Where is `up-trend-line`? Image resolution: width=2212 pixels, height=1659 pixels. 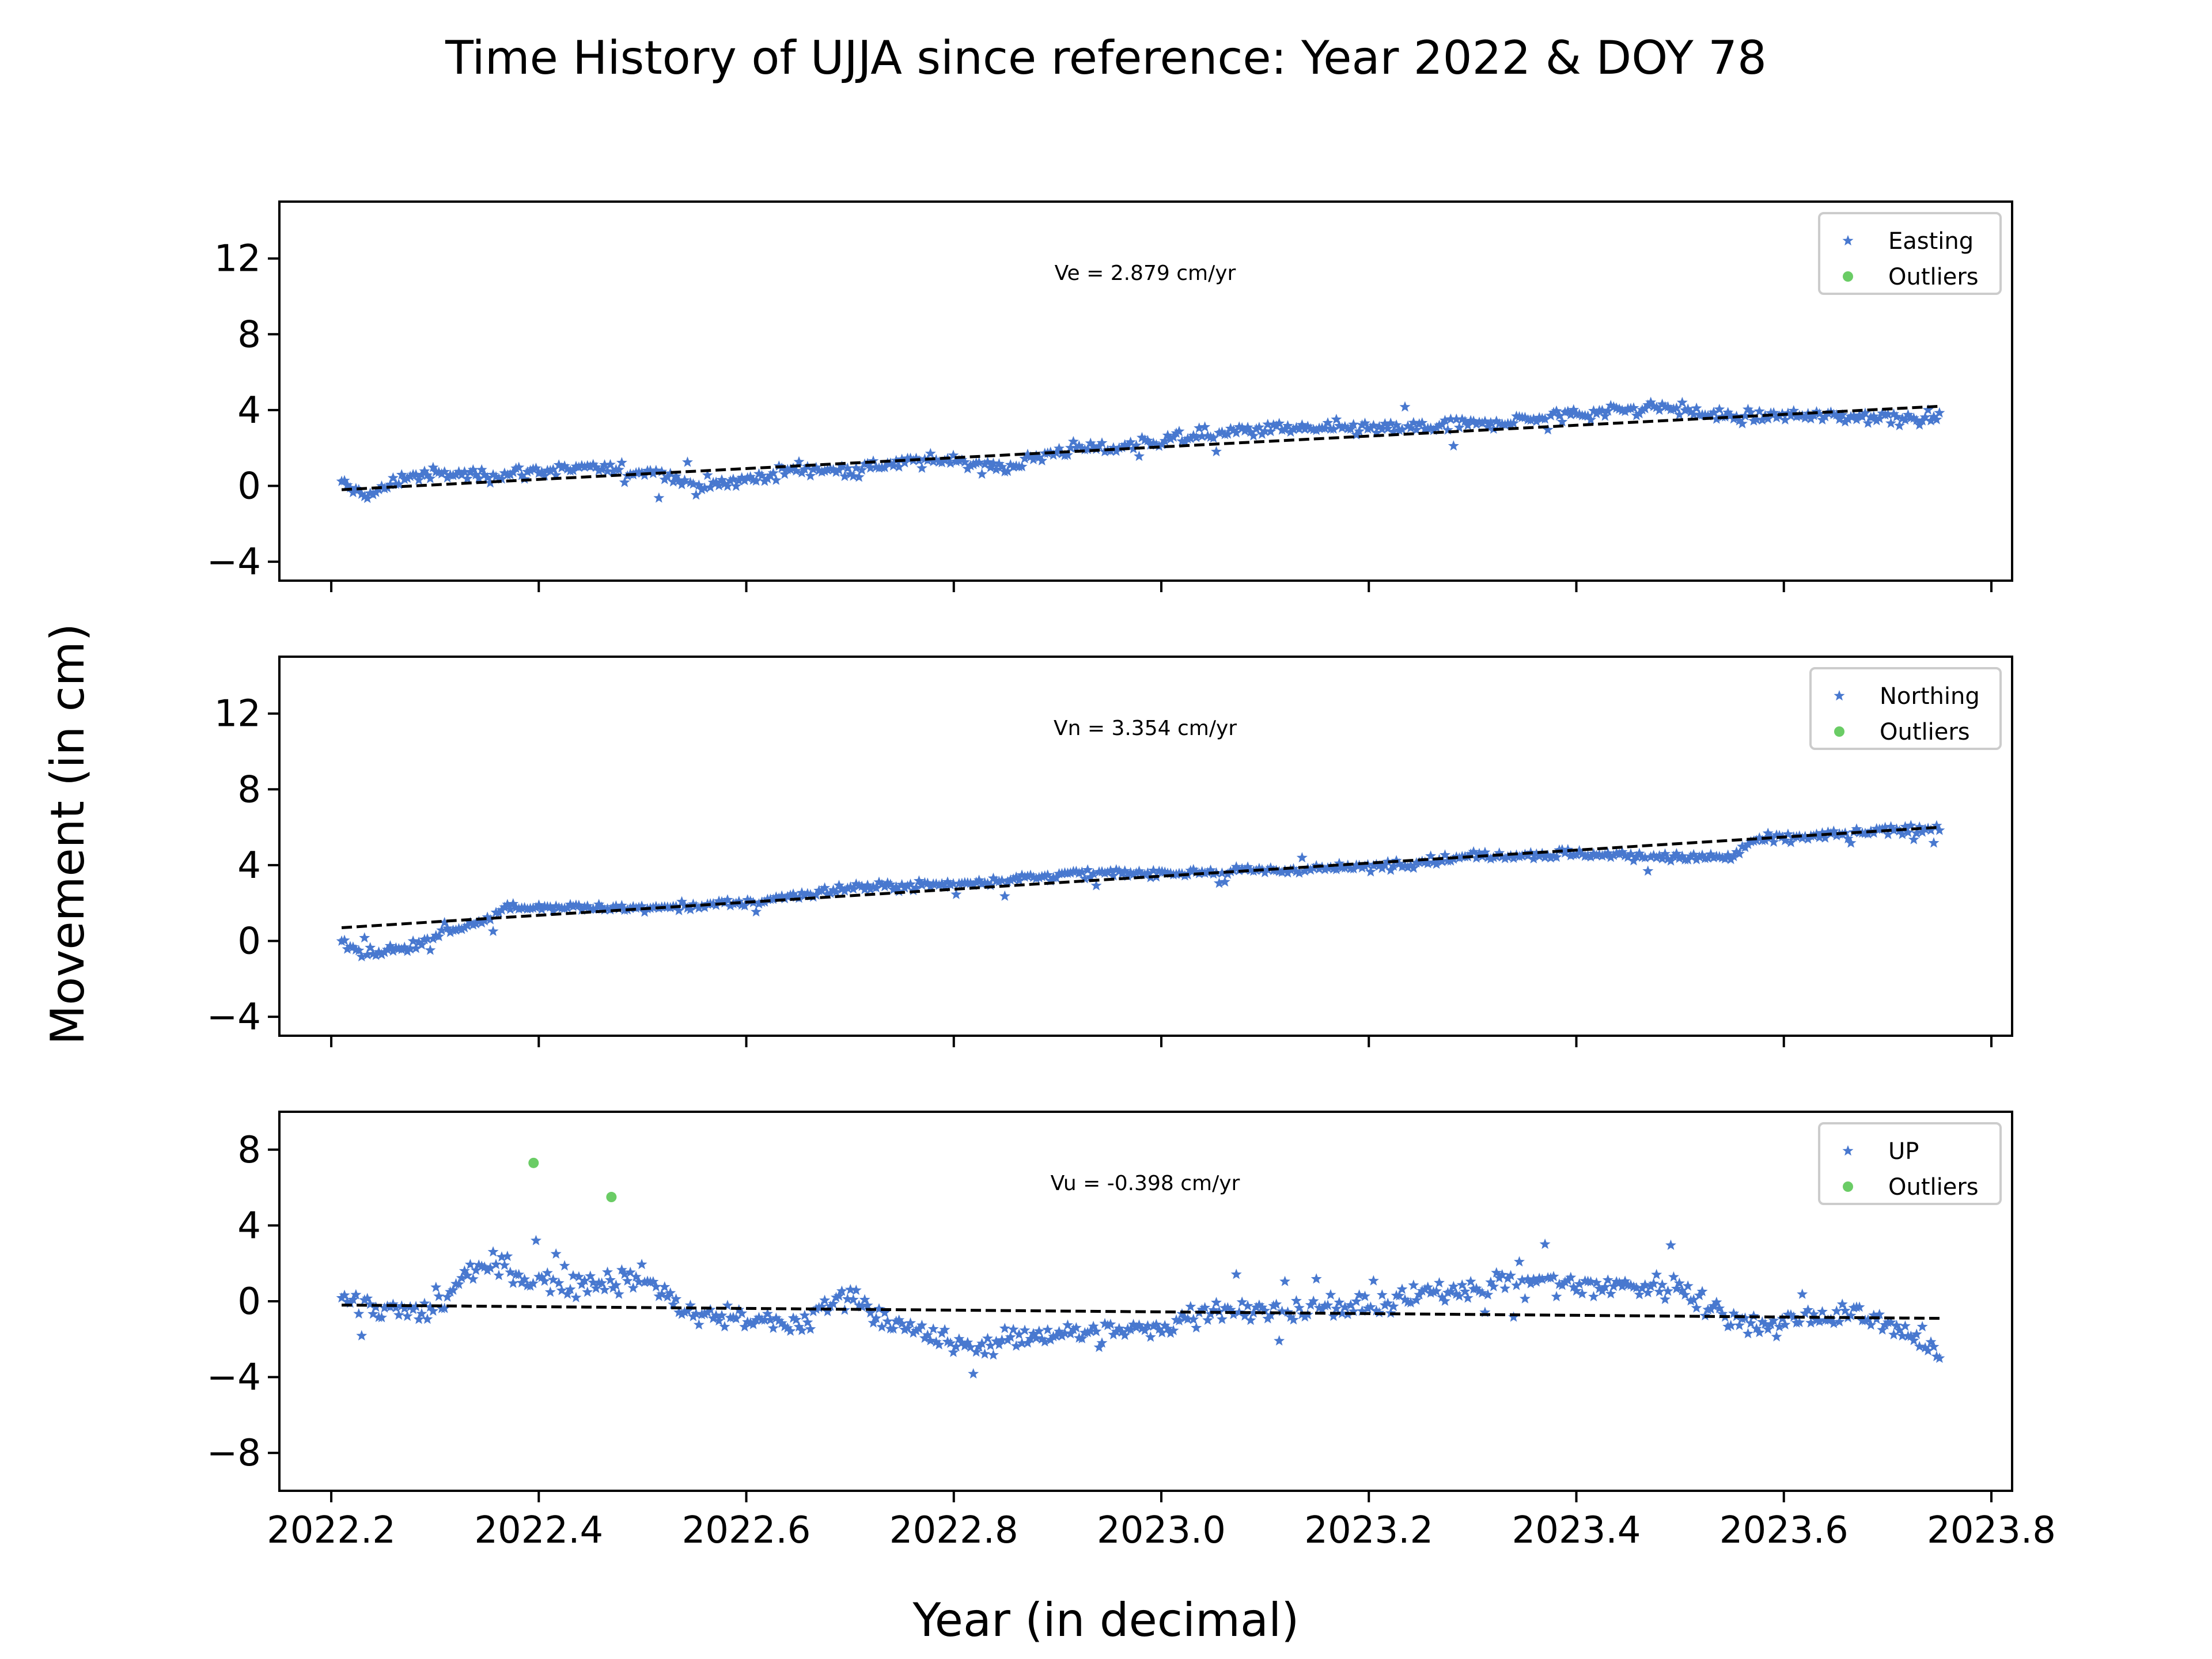 up-trend-line is located at coordinates (1141, 1312).